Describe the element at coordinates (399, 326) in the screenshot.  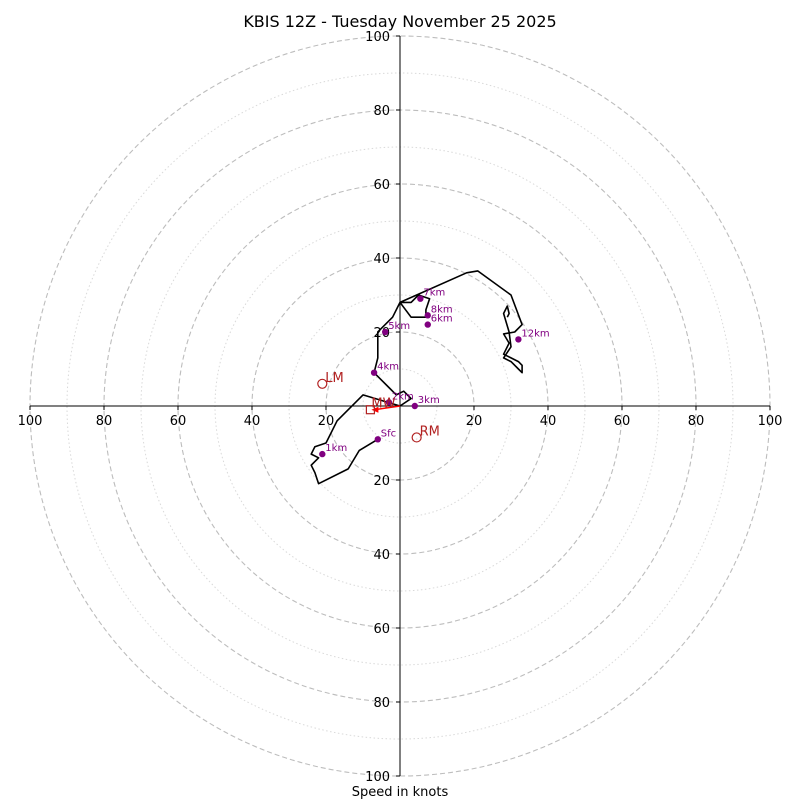
I see `height-marker-label: 5km` at that location.